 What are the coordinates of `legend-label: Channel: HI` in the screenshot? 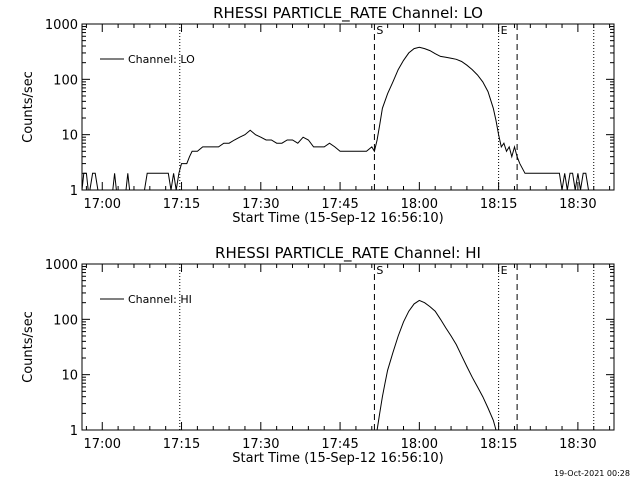 It's located at (160, 299).